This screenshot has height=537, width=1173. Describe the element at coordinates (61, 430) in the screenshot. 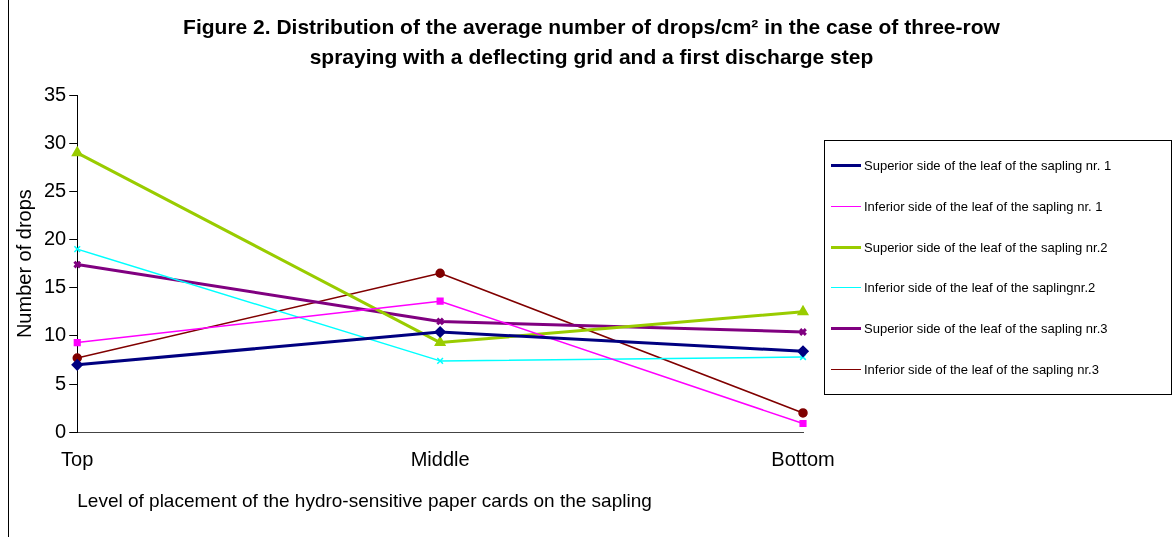

I see `y-tick-label: 0` at that location.